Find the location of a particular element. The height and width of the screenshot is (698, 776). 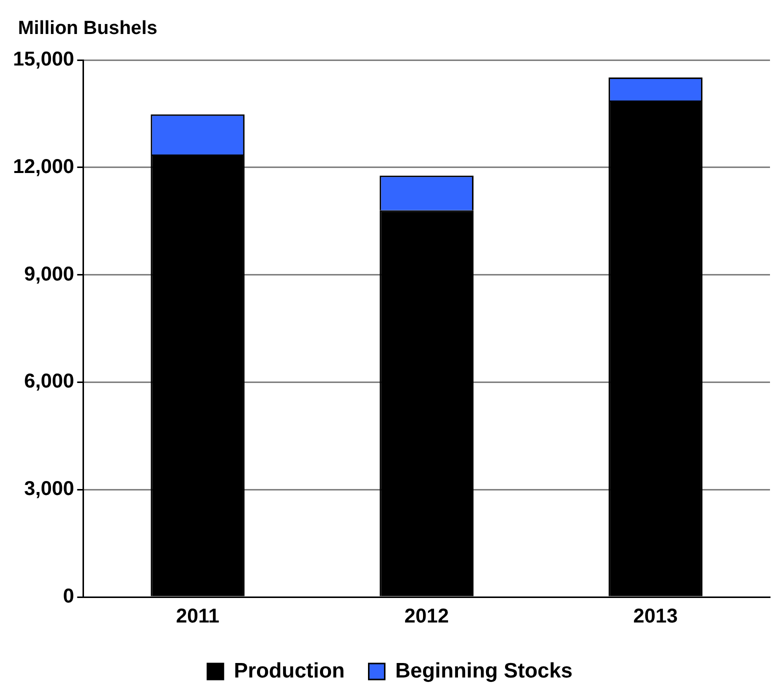

x-tick-label: 2013 is located at coordinates (655, 617).